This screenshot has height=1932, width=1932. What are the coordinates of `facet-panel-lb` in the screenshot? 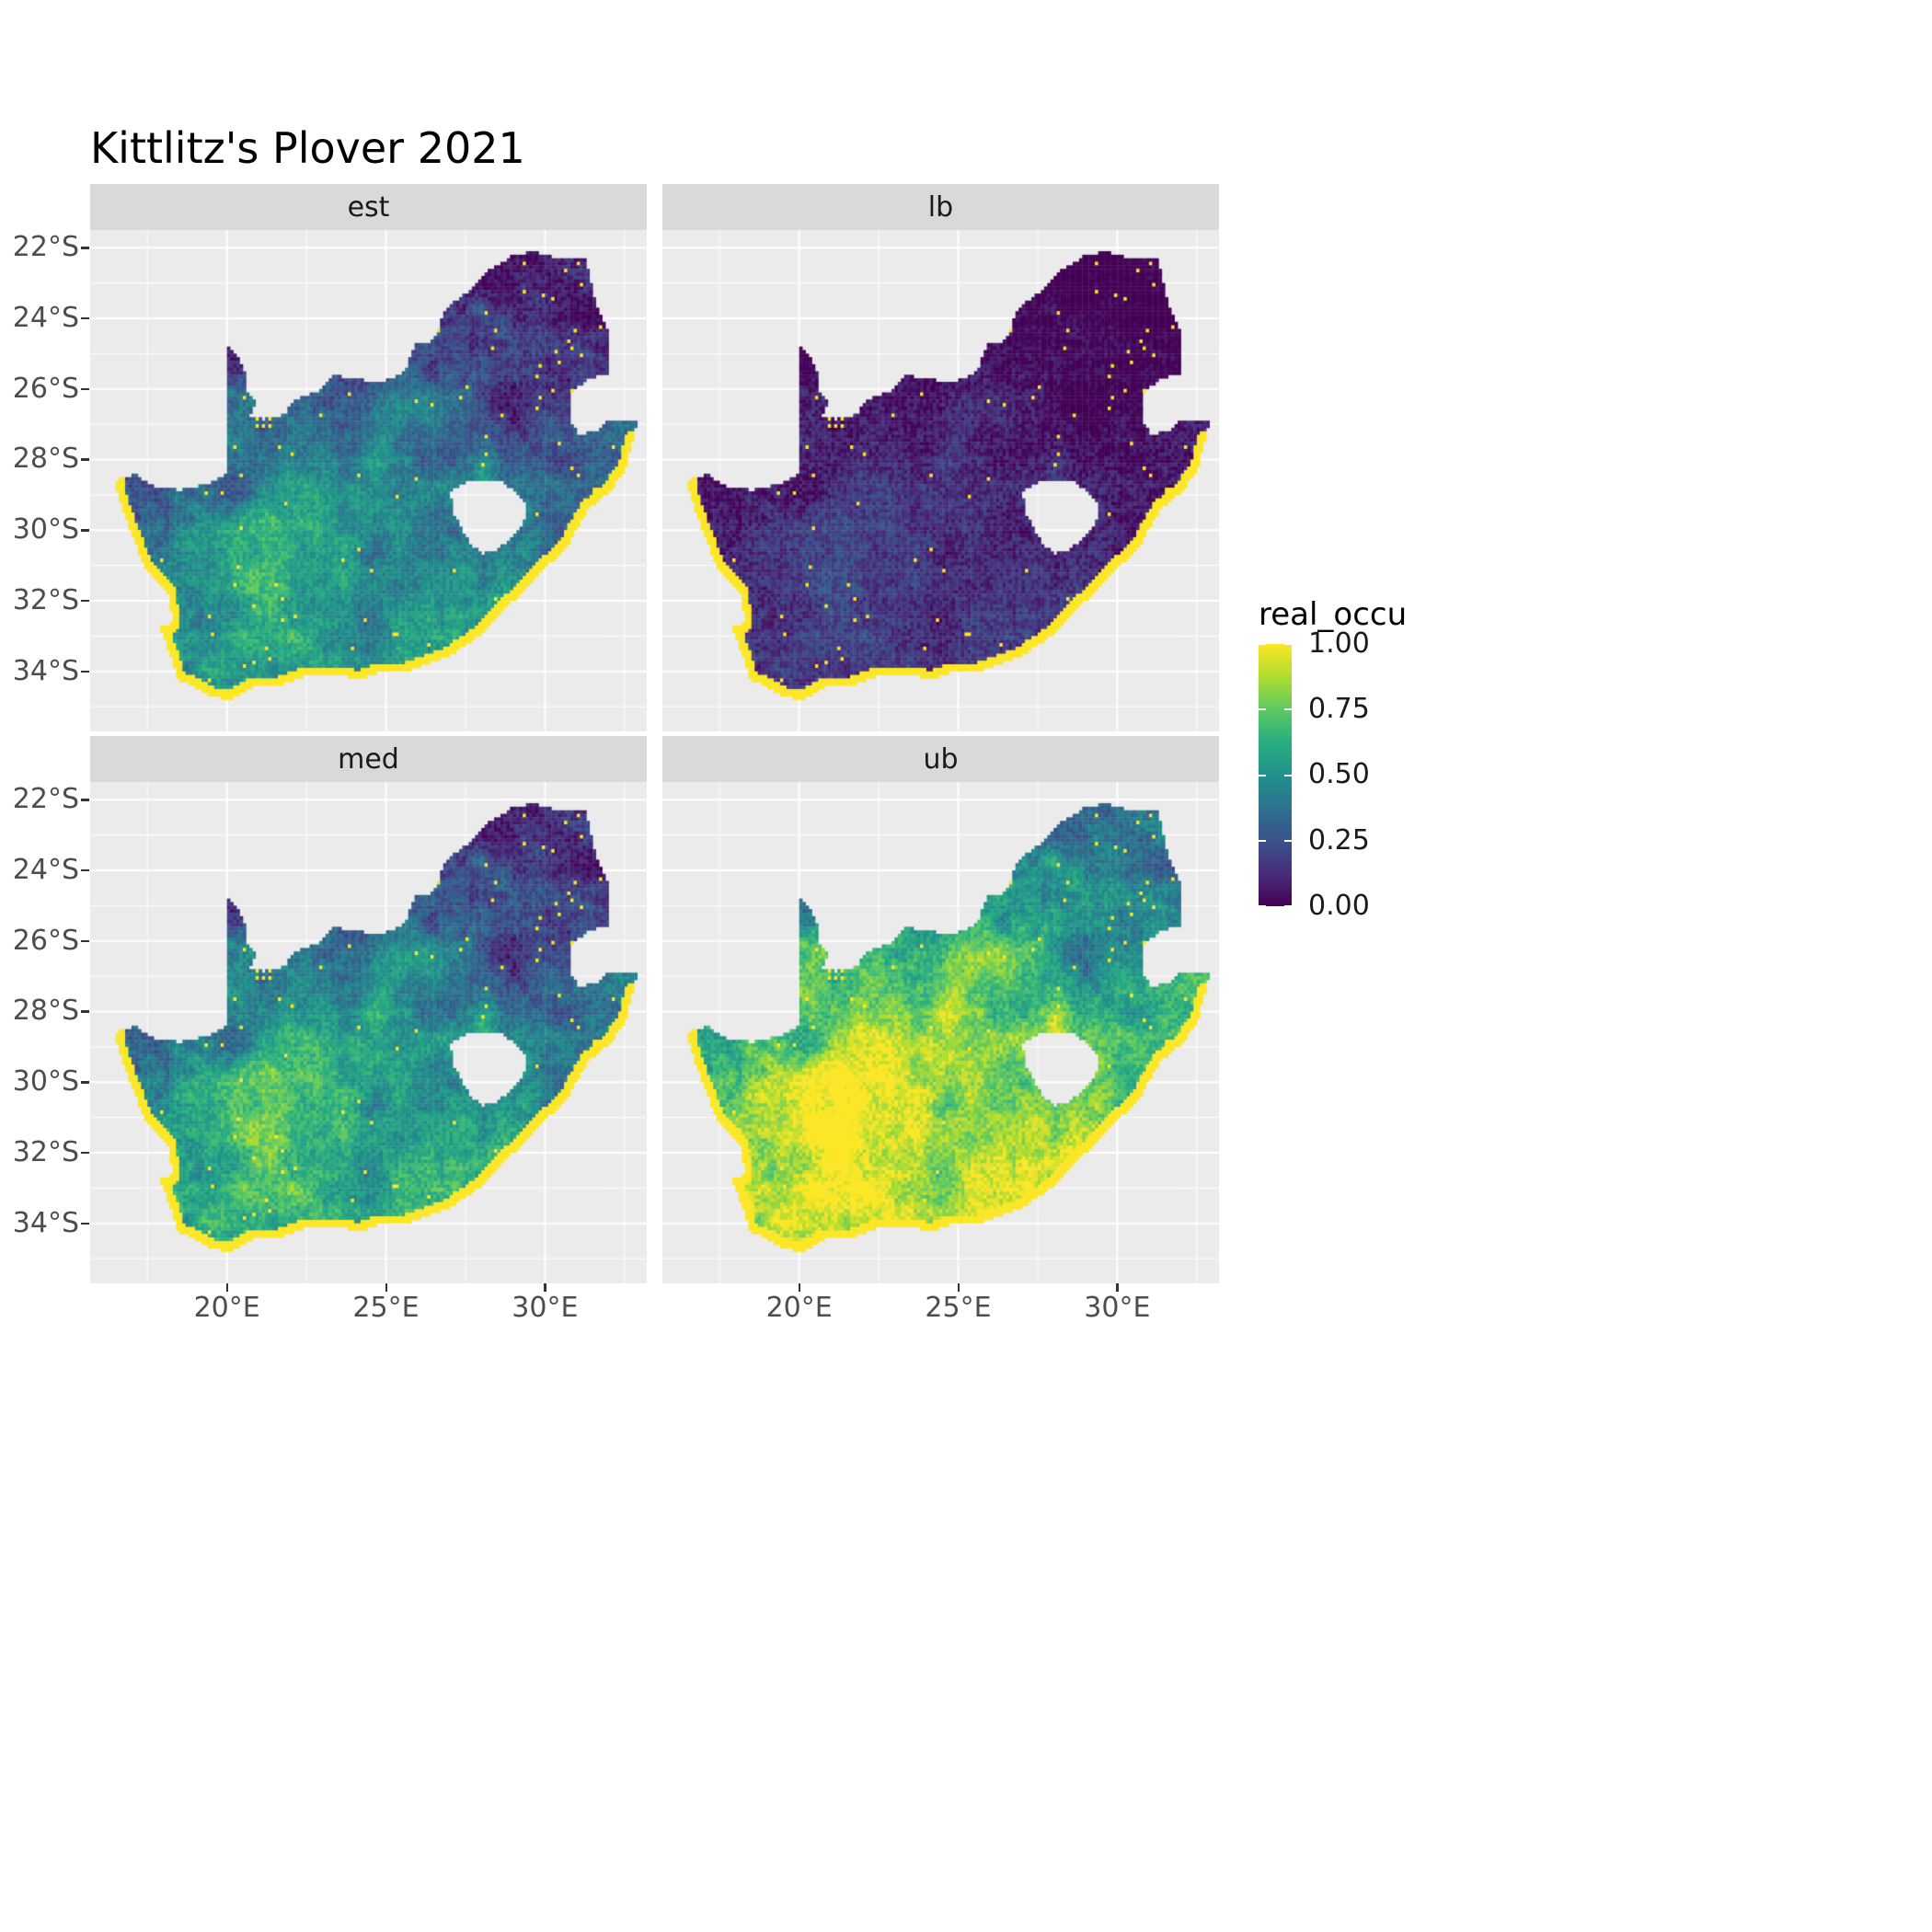 It's located at (940, 480).